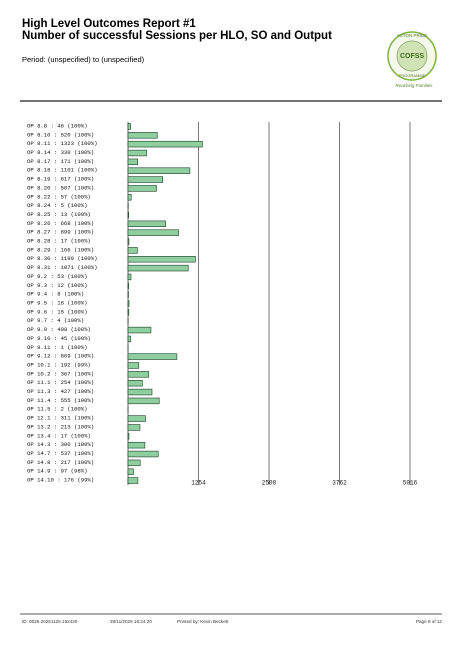 The width and height of the screenshot is (463, 669). Describe the element at coordinates (78, 135) in the screenshot. I see `value-label: 520 (100%)` at that location.